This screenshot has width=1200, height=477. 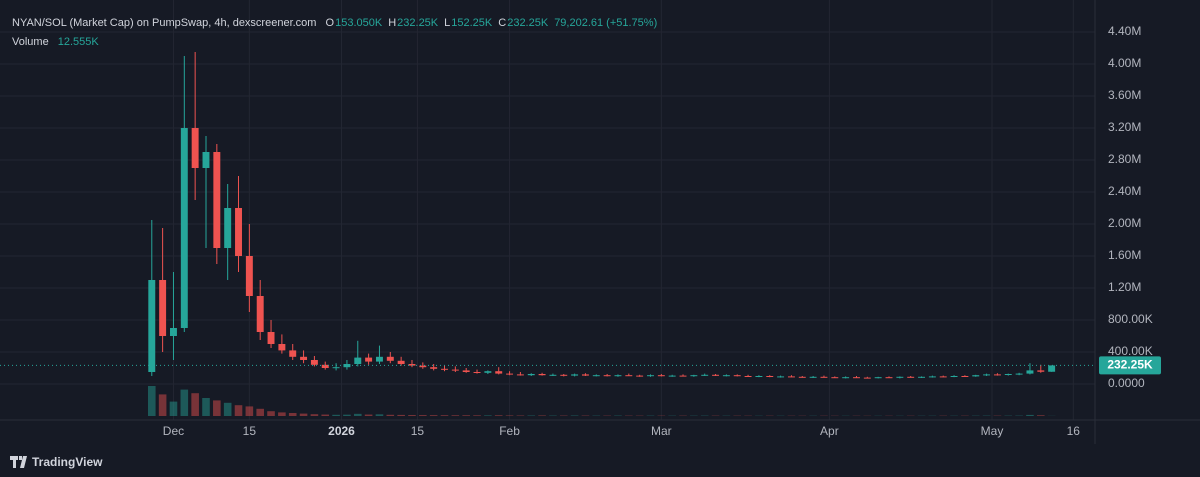 What do you see at coordinates (330, 23) in the screenshot?
I see `ohlc-key: O` at bounding box center [330, 23].